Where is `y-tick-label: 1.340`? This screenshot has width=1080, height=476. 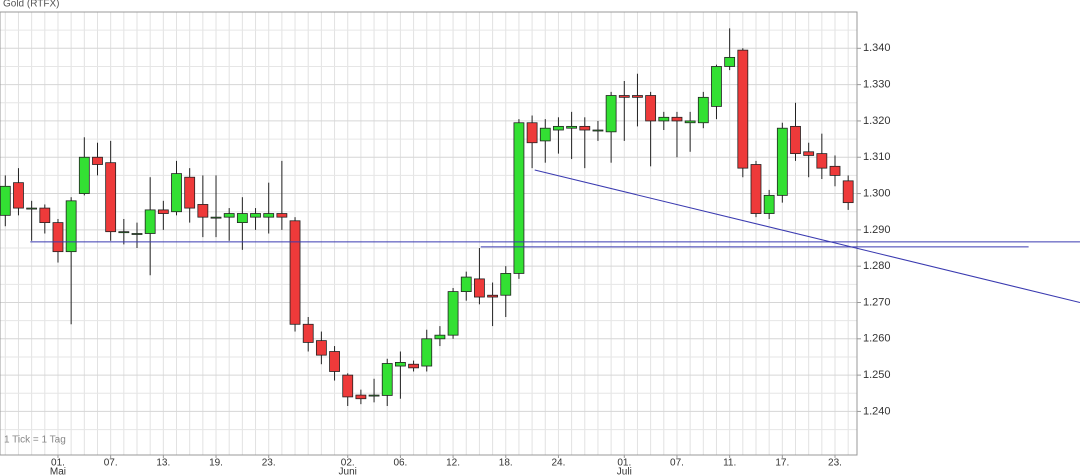
y-tick-label: 1.340 is located at coordinates (877, 48).